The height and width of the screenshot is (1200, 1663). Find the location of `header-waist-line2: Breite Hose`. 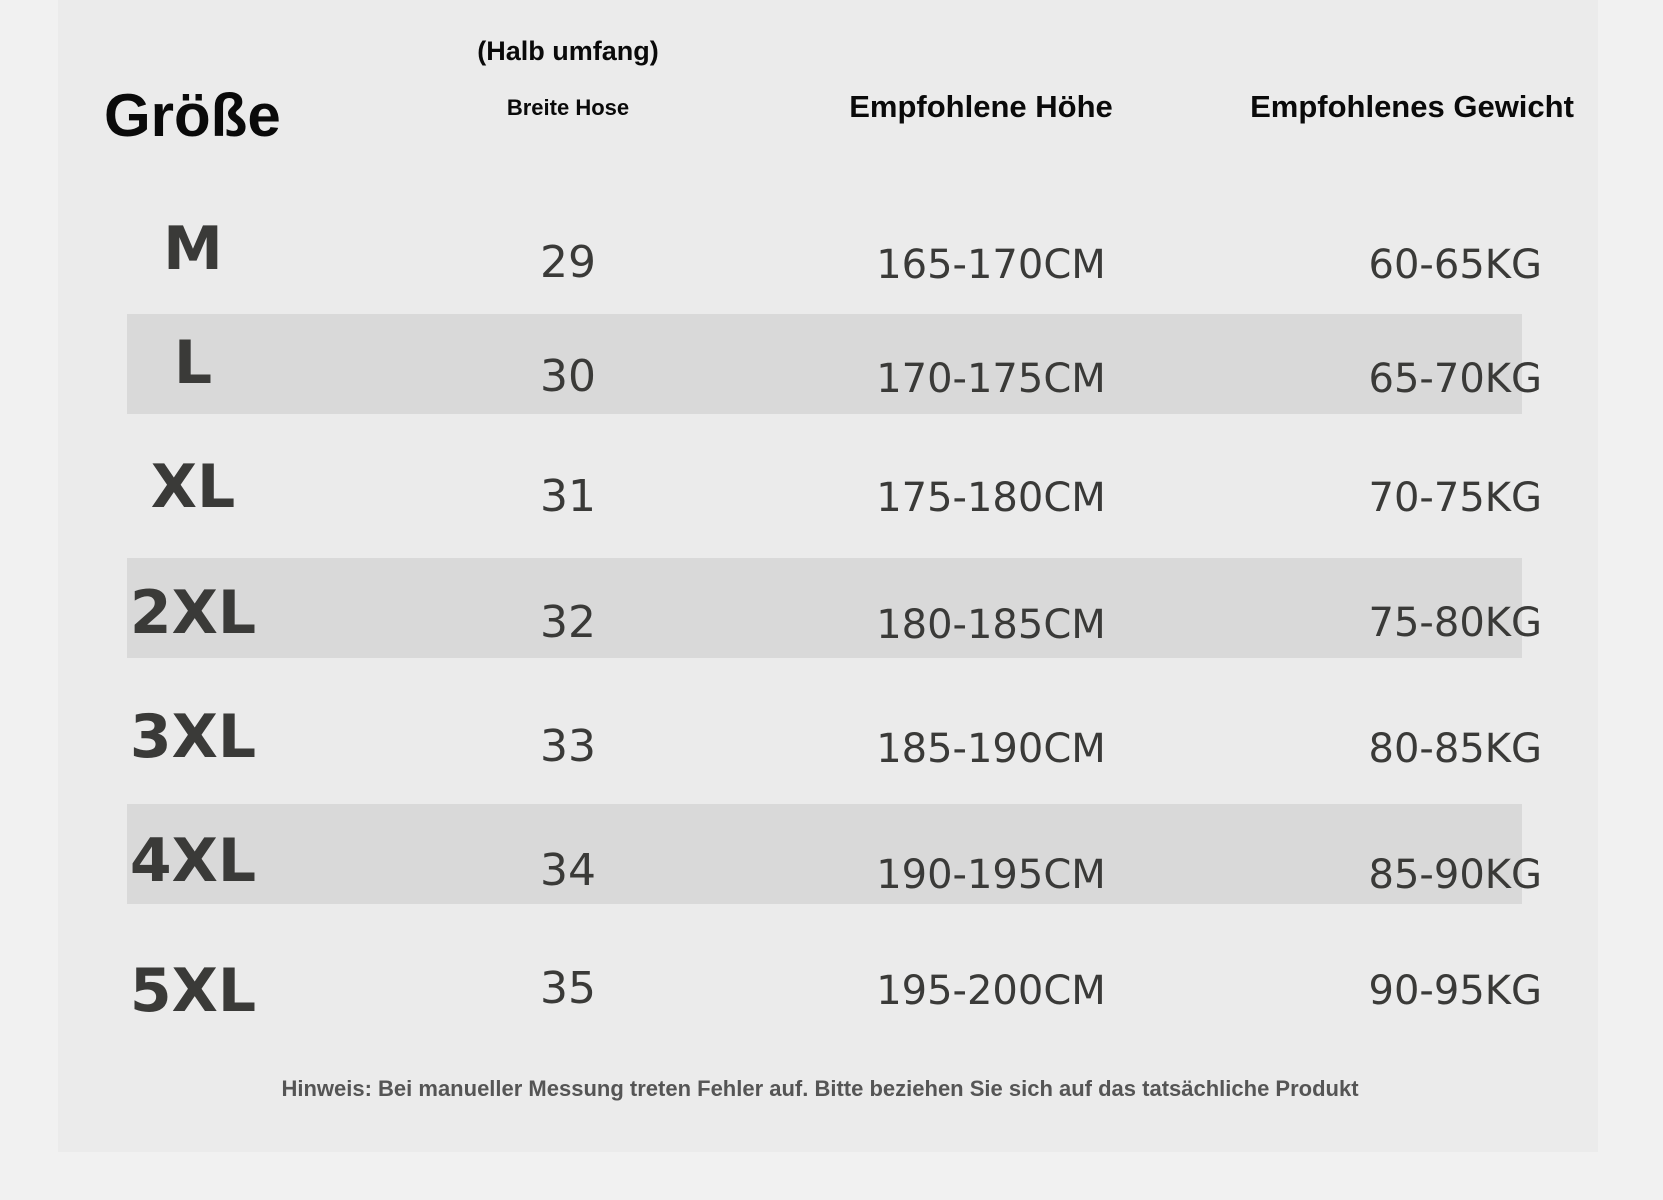

header-waist-line2: Breite Hose is located at coordinates (568, 107).